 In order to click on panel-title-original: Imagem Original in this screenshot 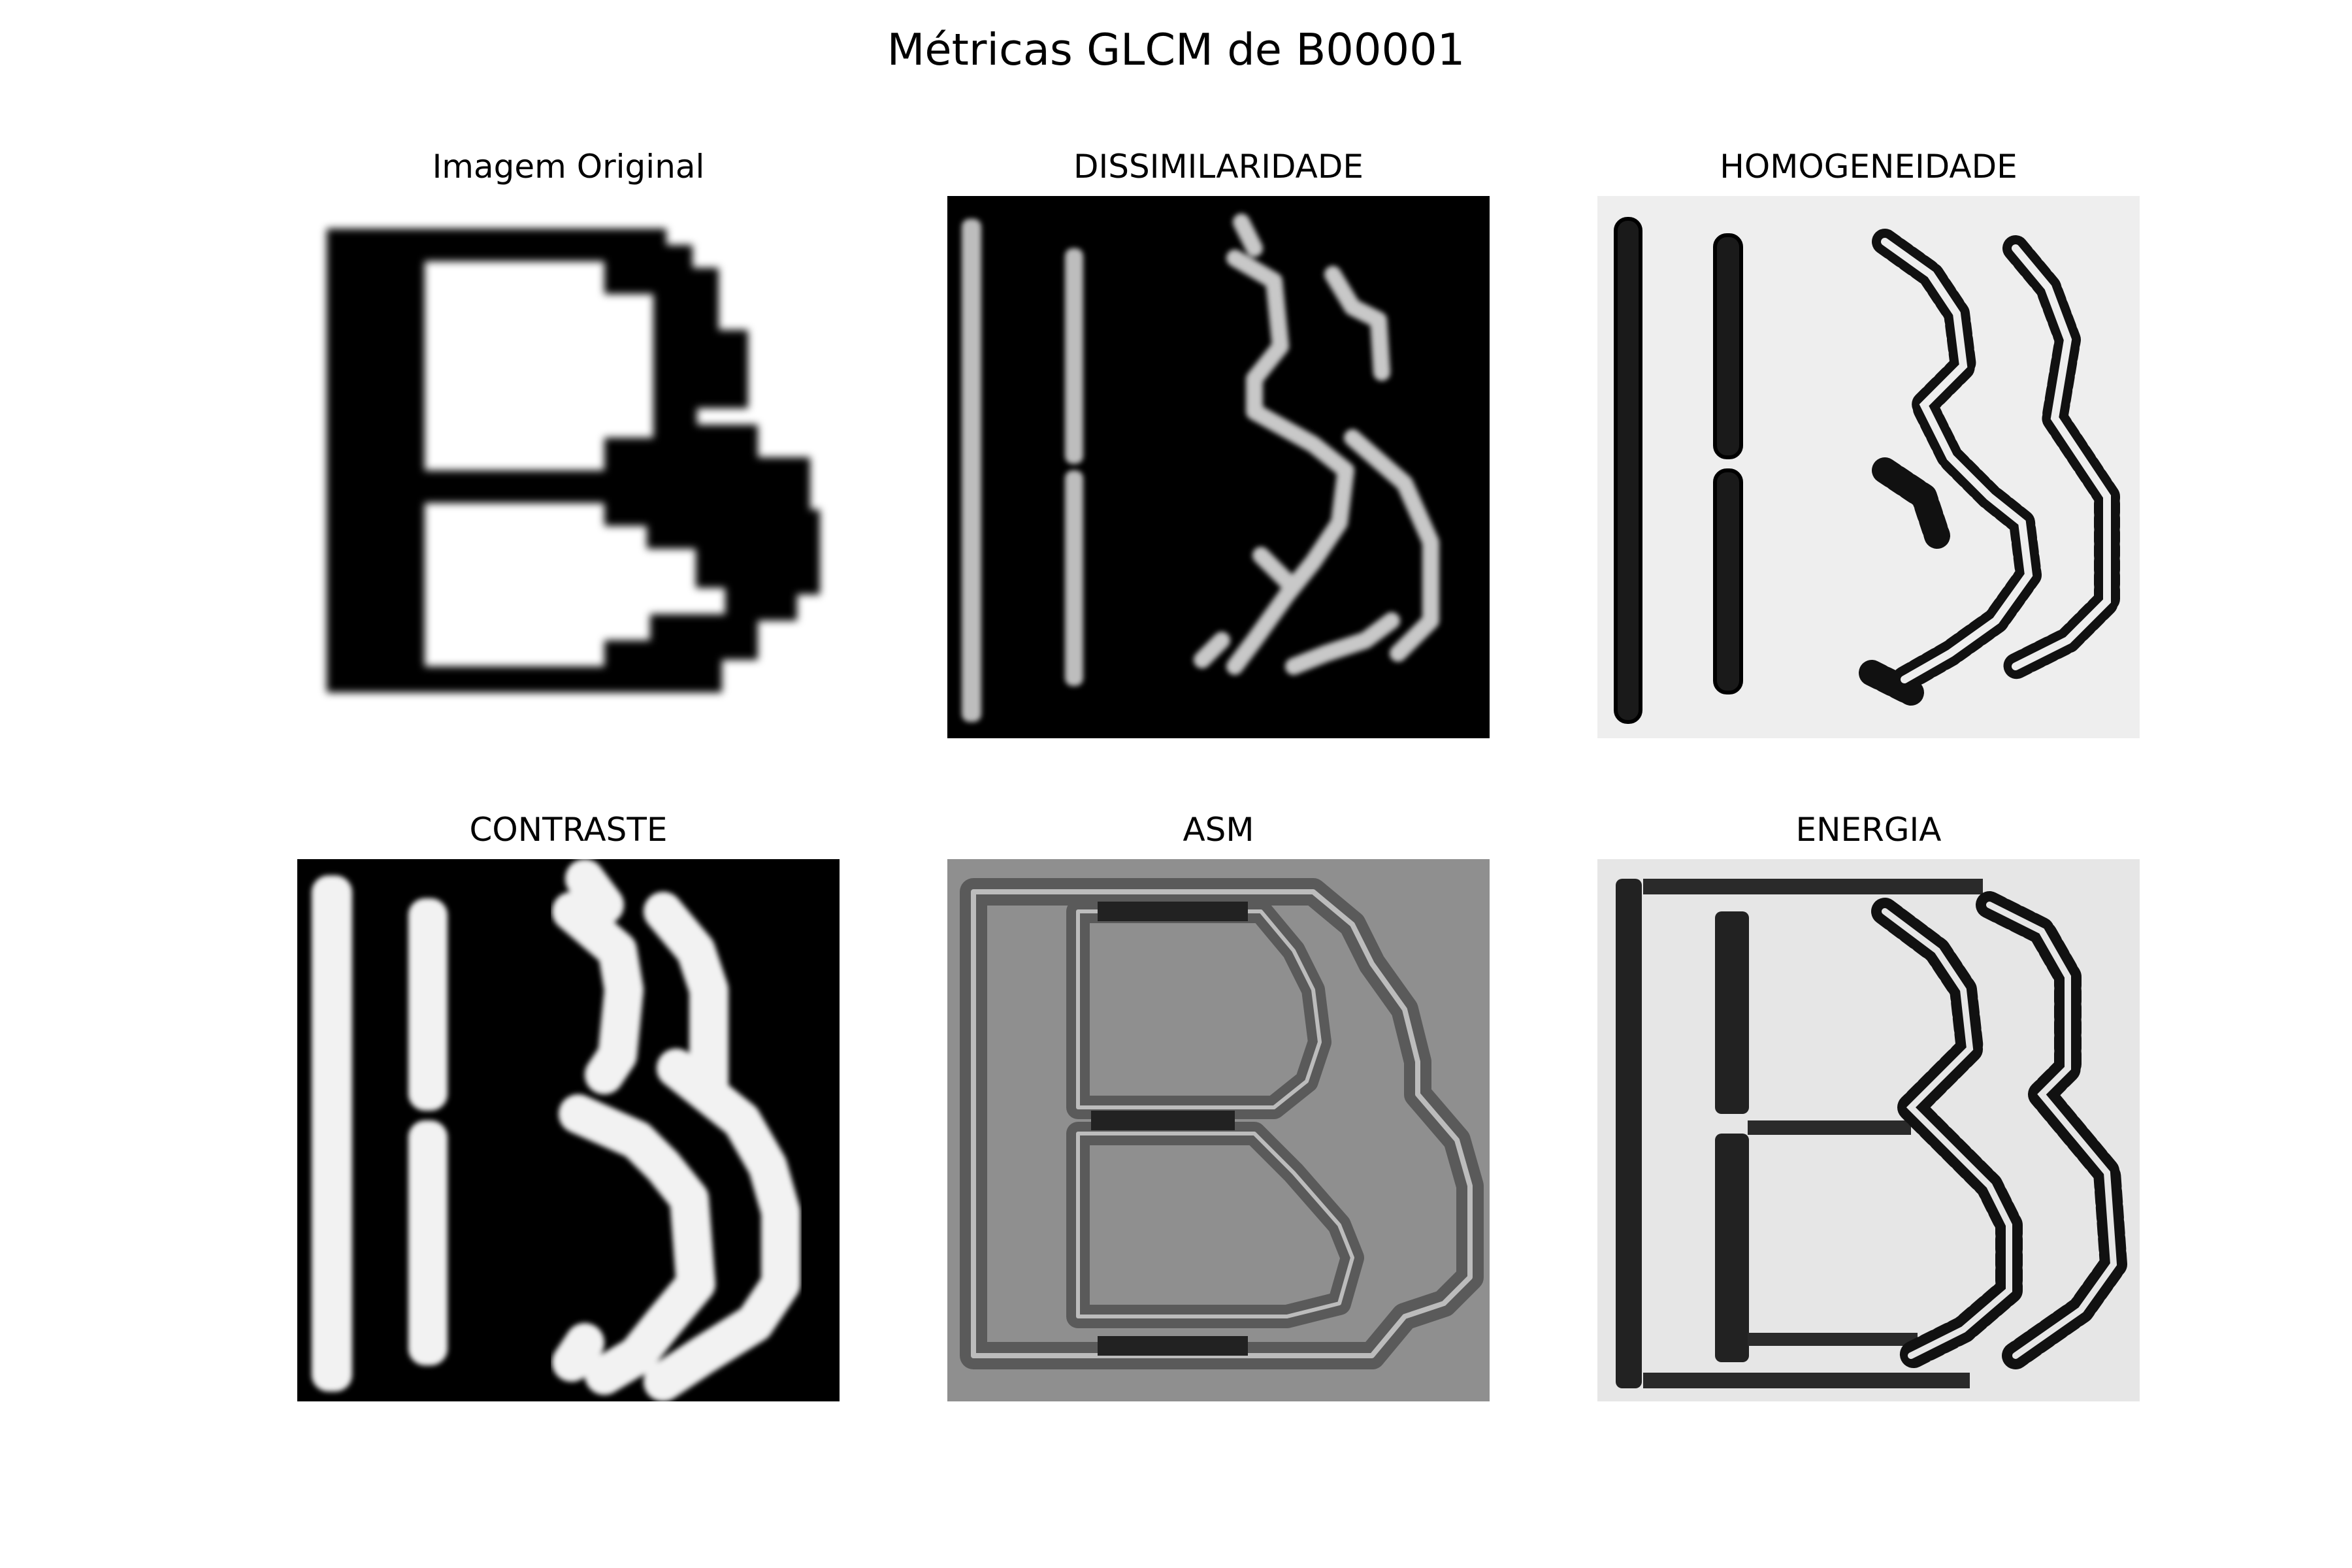, I will do `click(568, 167)`.